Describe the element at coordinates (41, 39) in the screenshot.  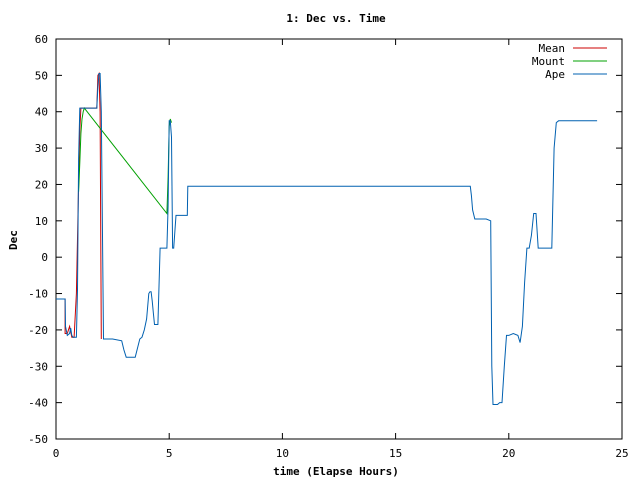
I see `y-tick-label: 60` at that location.